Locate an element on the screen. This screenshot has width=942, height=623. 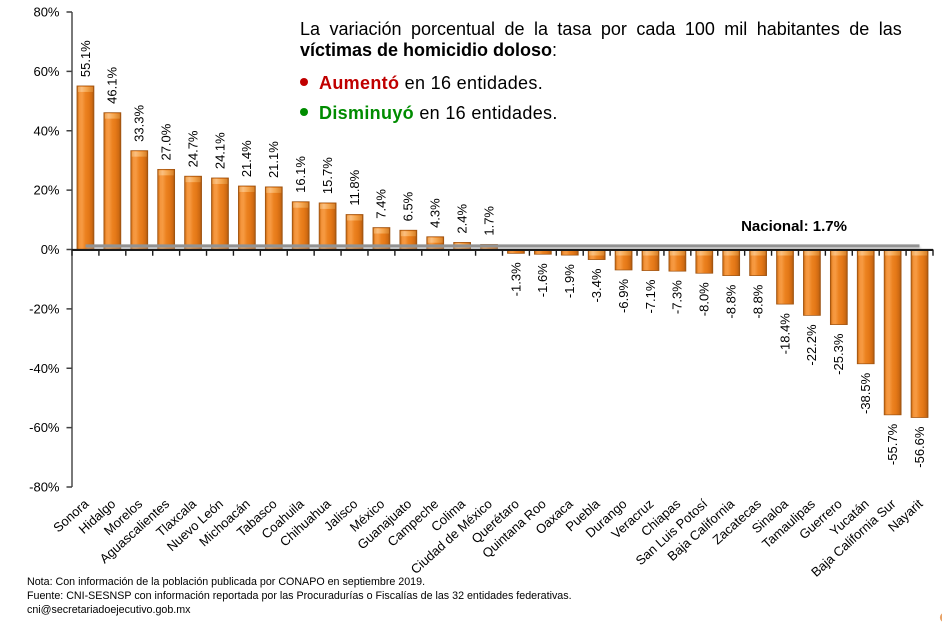
svg-text: -3.4% is located at coordinates (596, 285).